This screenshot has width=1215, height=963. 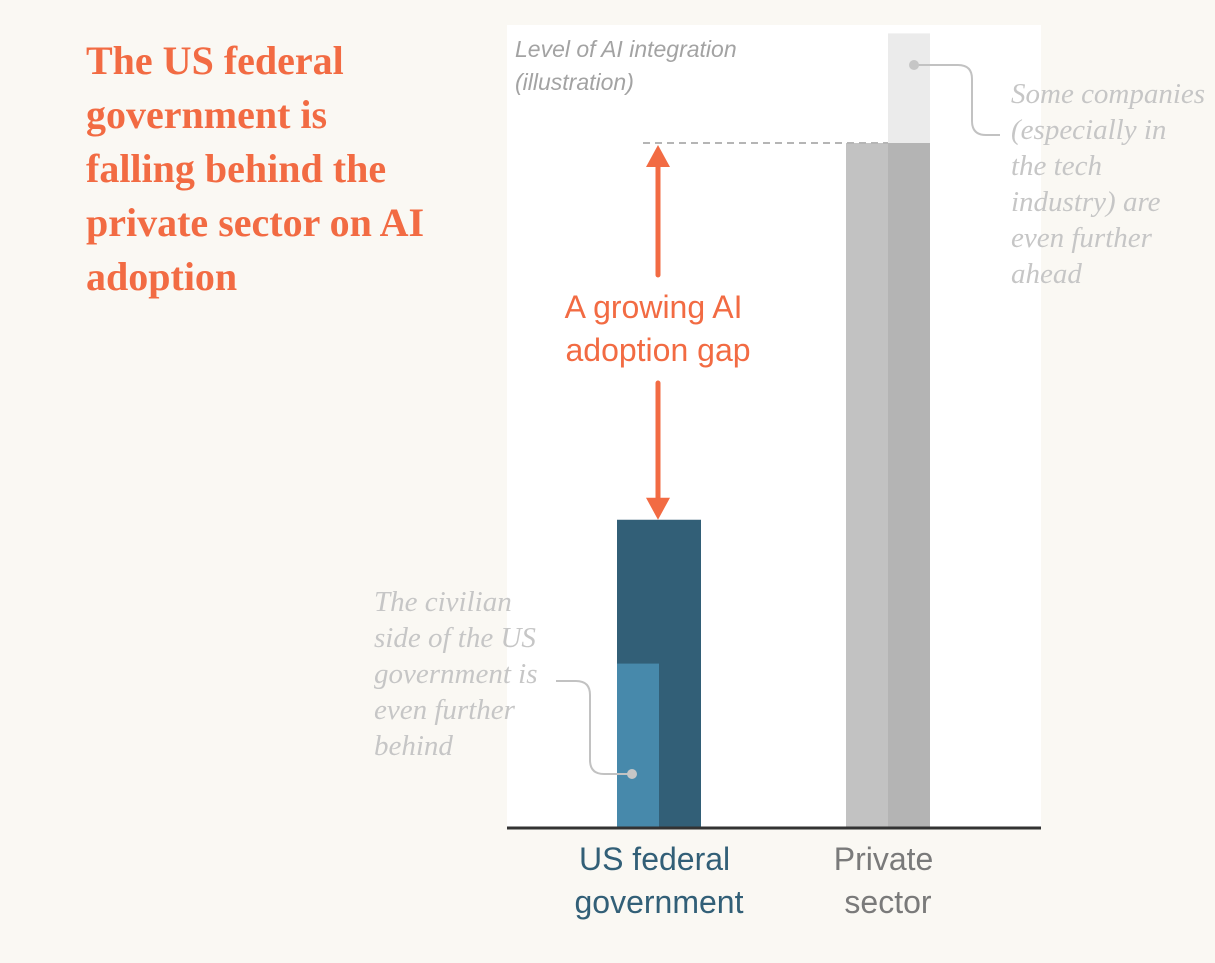 I want to click on gap-label: A growing AI adoption gap, so click(x=658, y=328).